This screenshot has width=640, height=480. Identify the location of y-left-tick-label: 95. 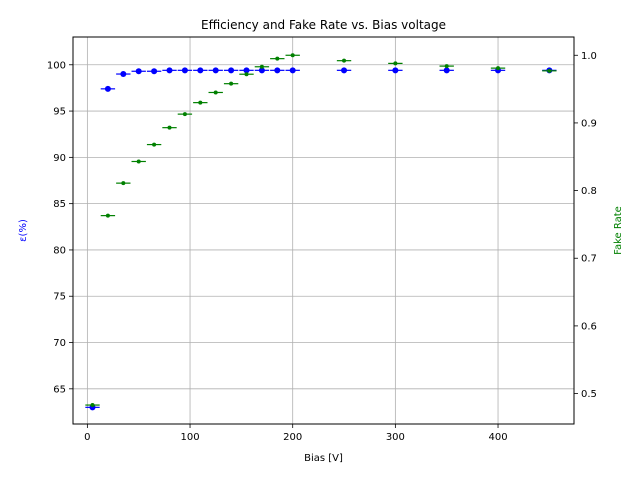
(59, 112).